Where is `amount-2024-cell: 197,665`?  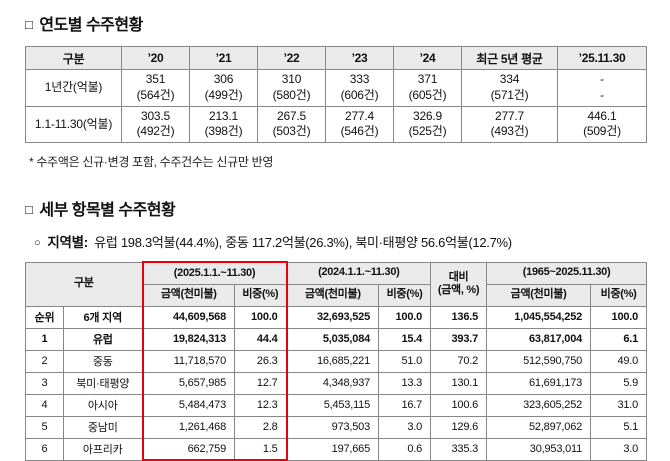
amount-2024-cell: 197,665 is located at coordinates (333, 449).